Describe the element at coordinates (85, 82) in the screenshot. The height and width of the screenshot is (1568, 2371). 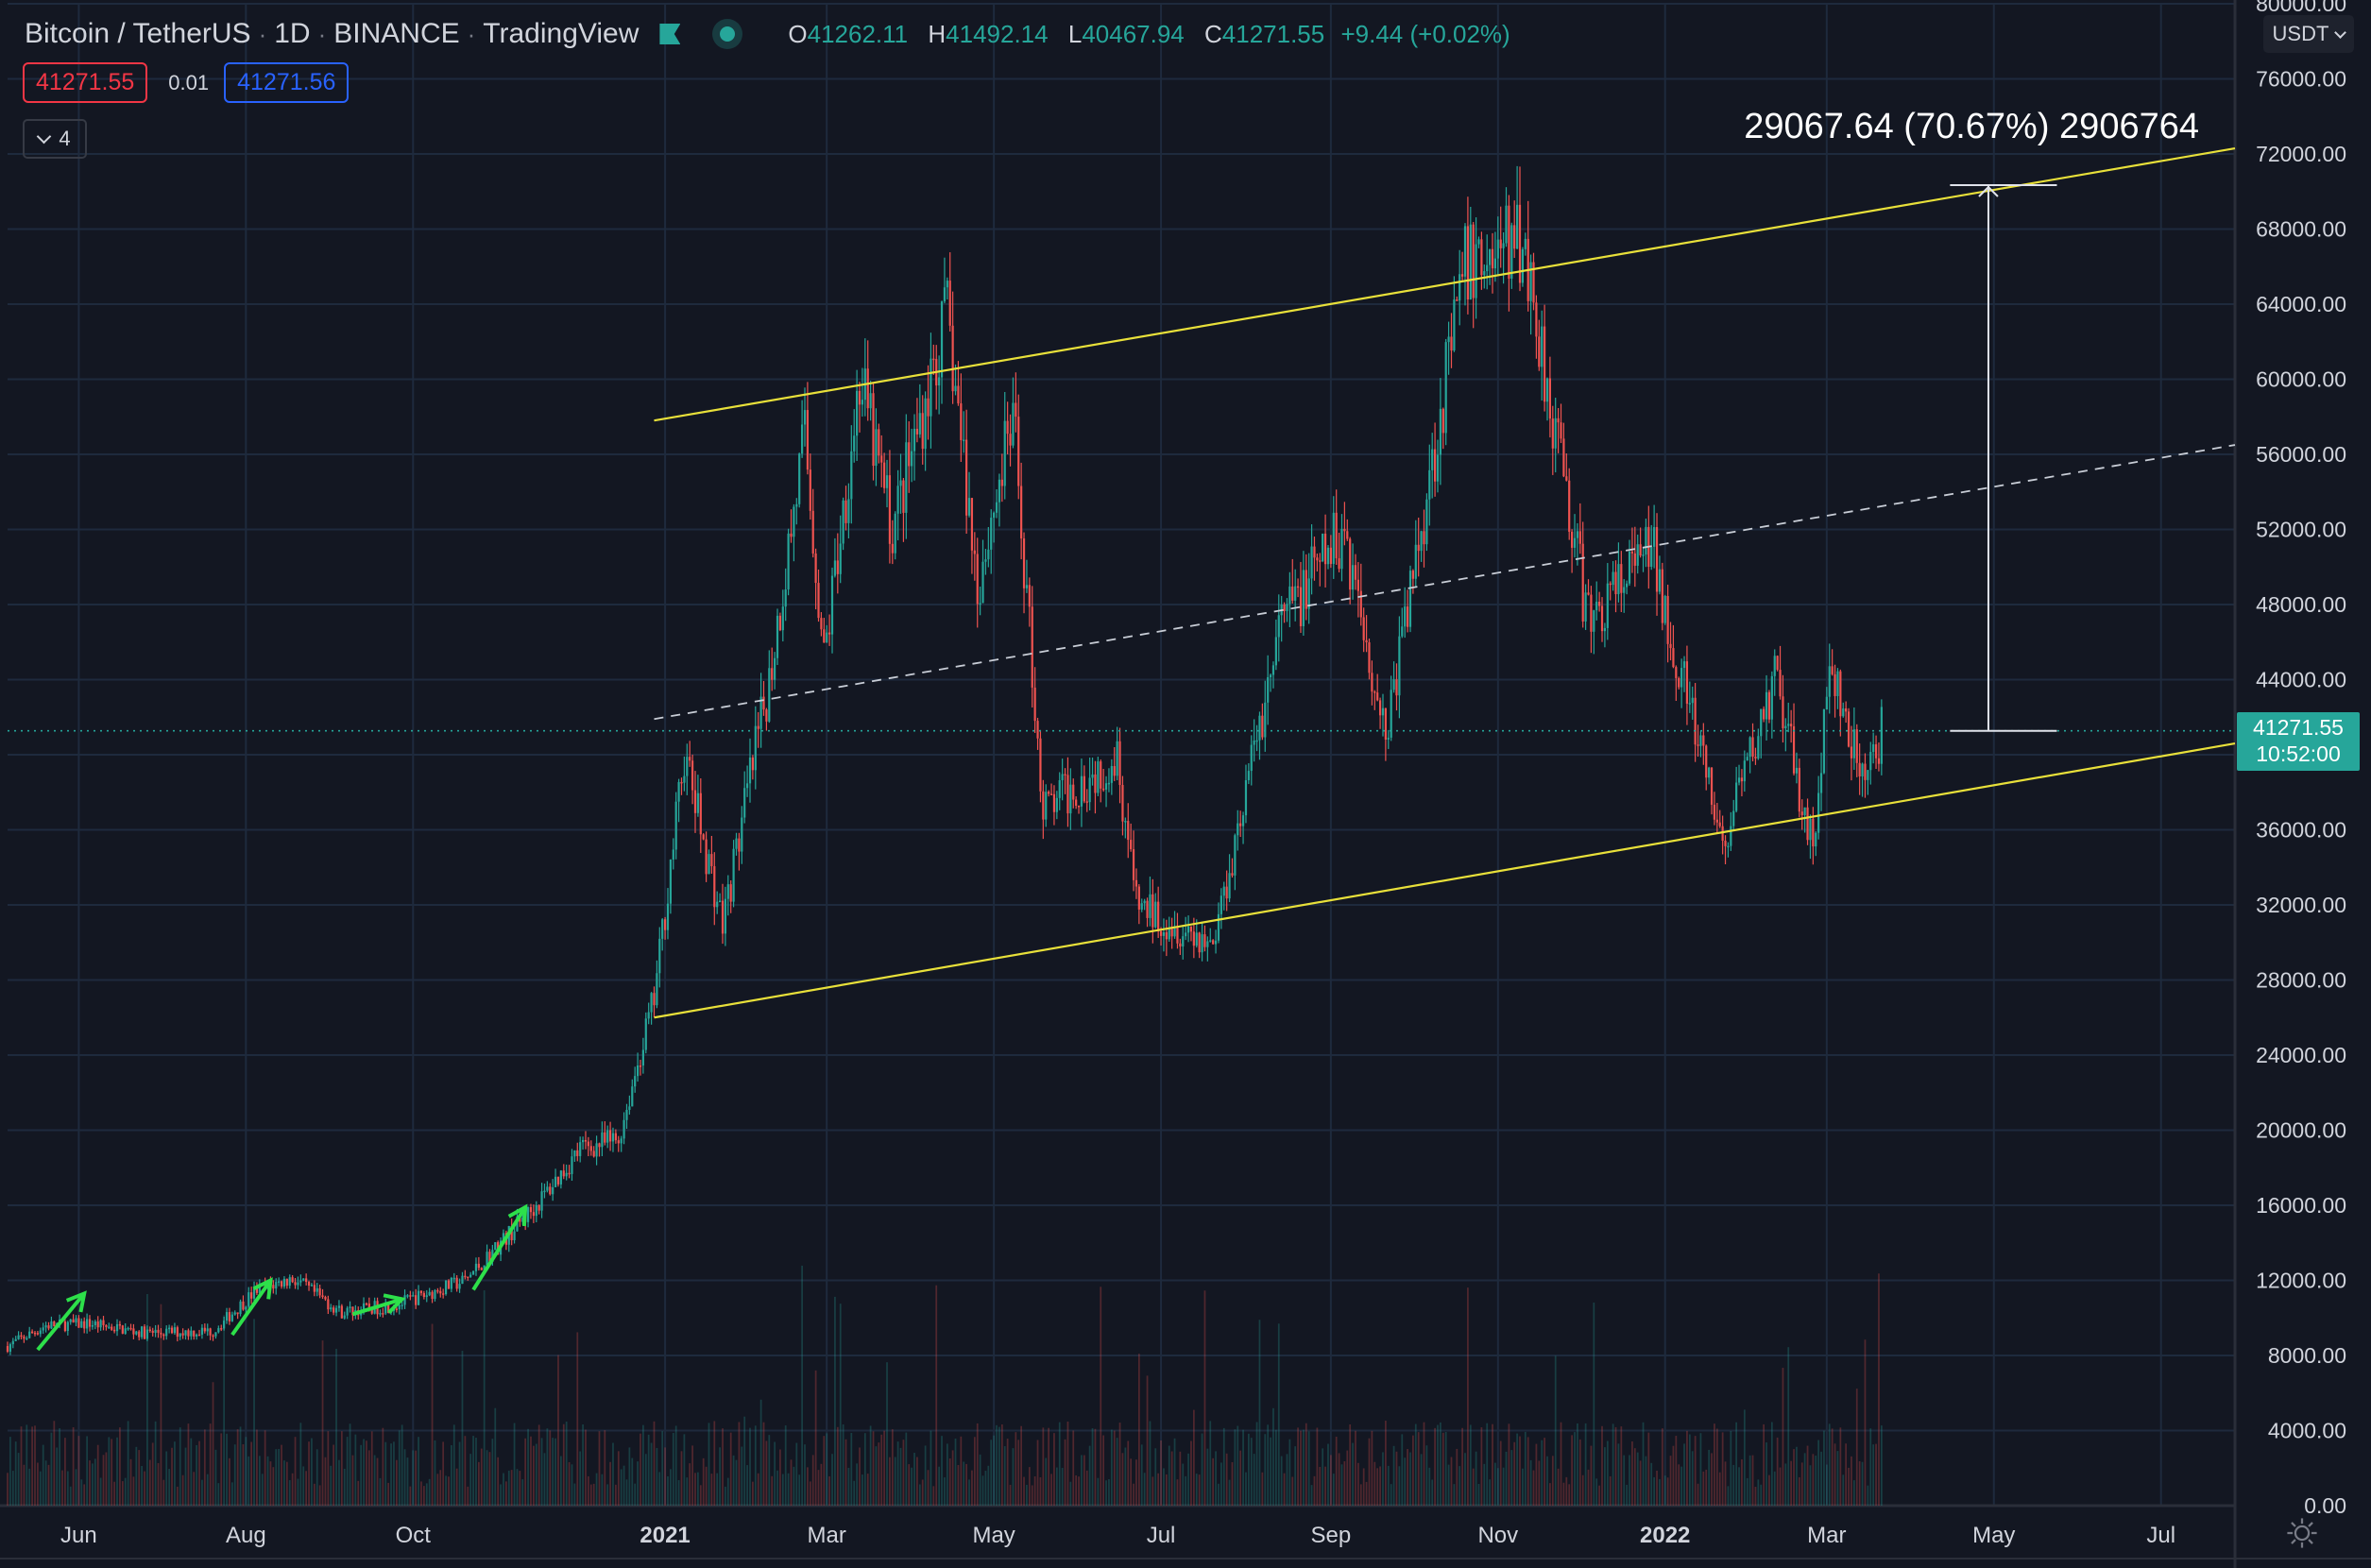
I see `sell-button: 41271.55` at that location.